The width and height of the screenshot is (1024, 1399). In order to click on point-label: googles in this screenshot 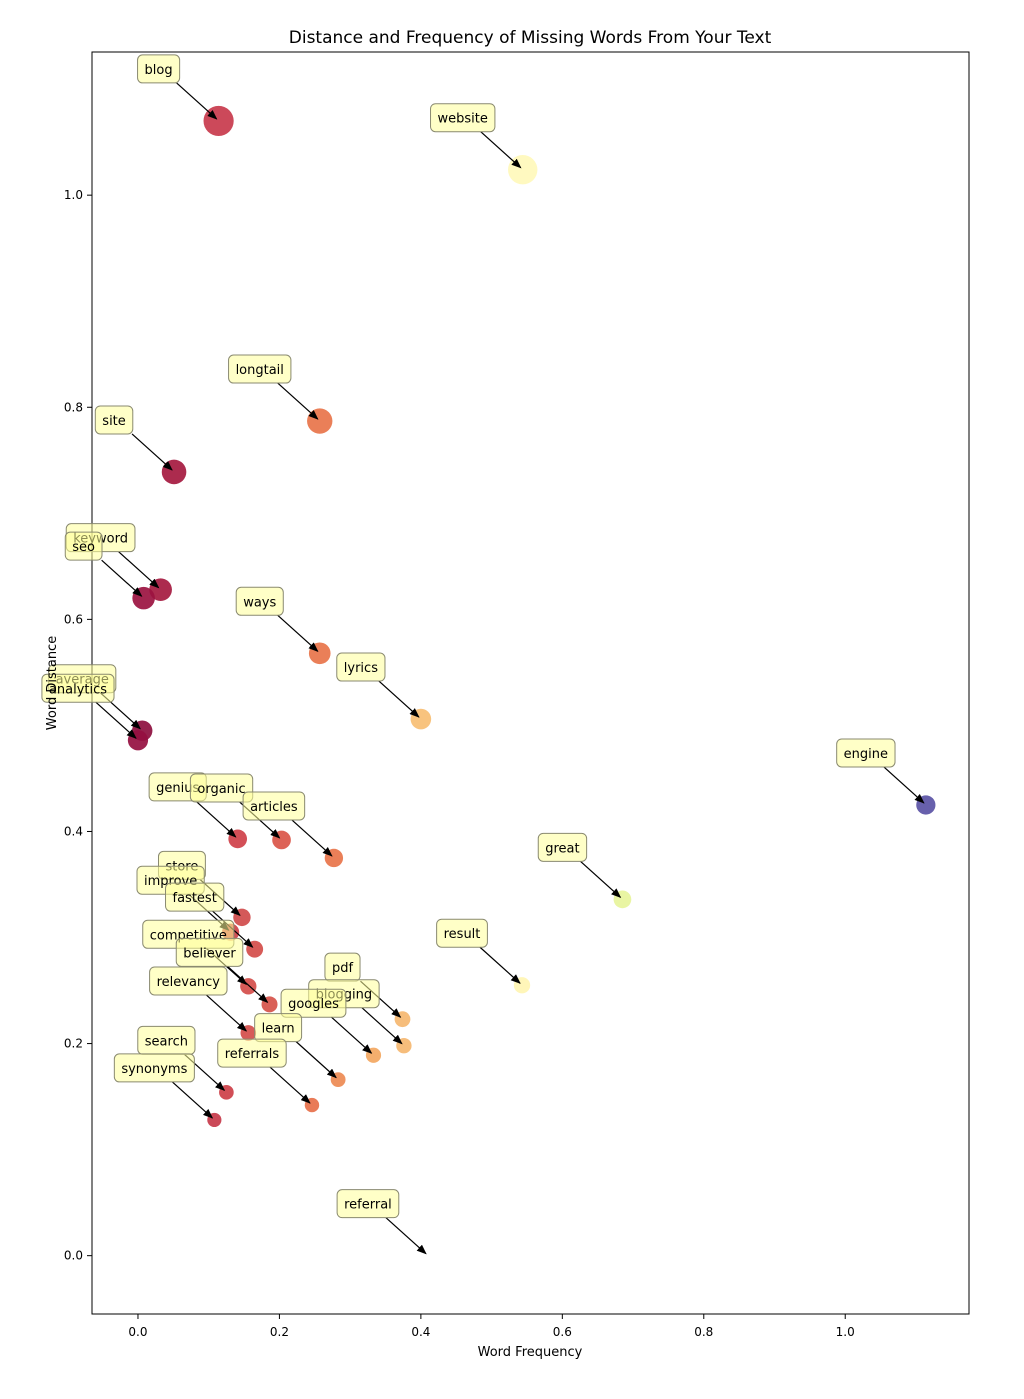, I will do `click(313, 1004)`.